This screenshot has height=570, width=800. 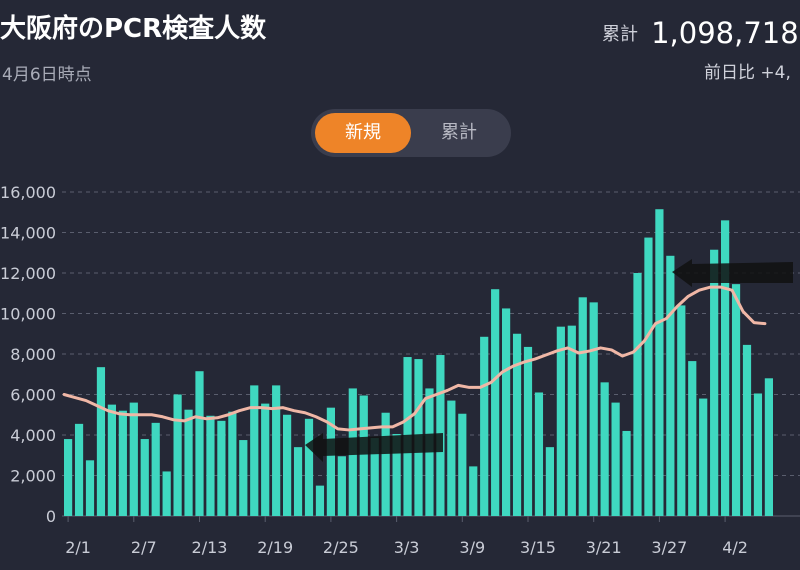 I want to click on x-tick-label: 3/27, so click(x=669, y=547).